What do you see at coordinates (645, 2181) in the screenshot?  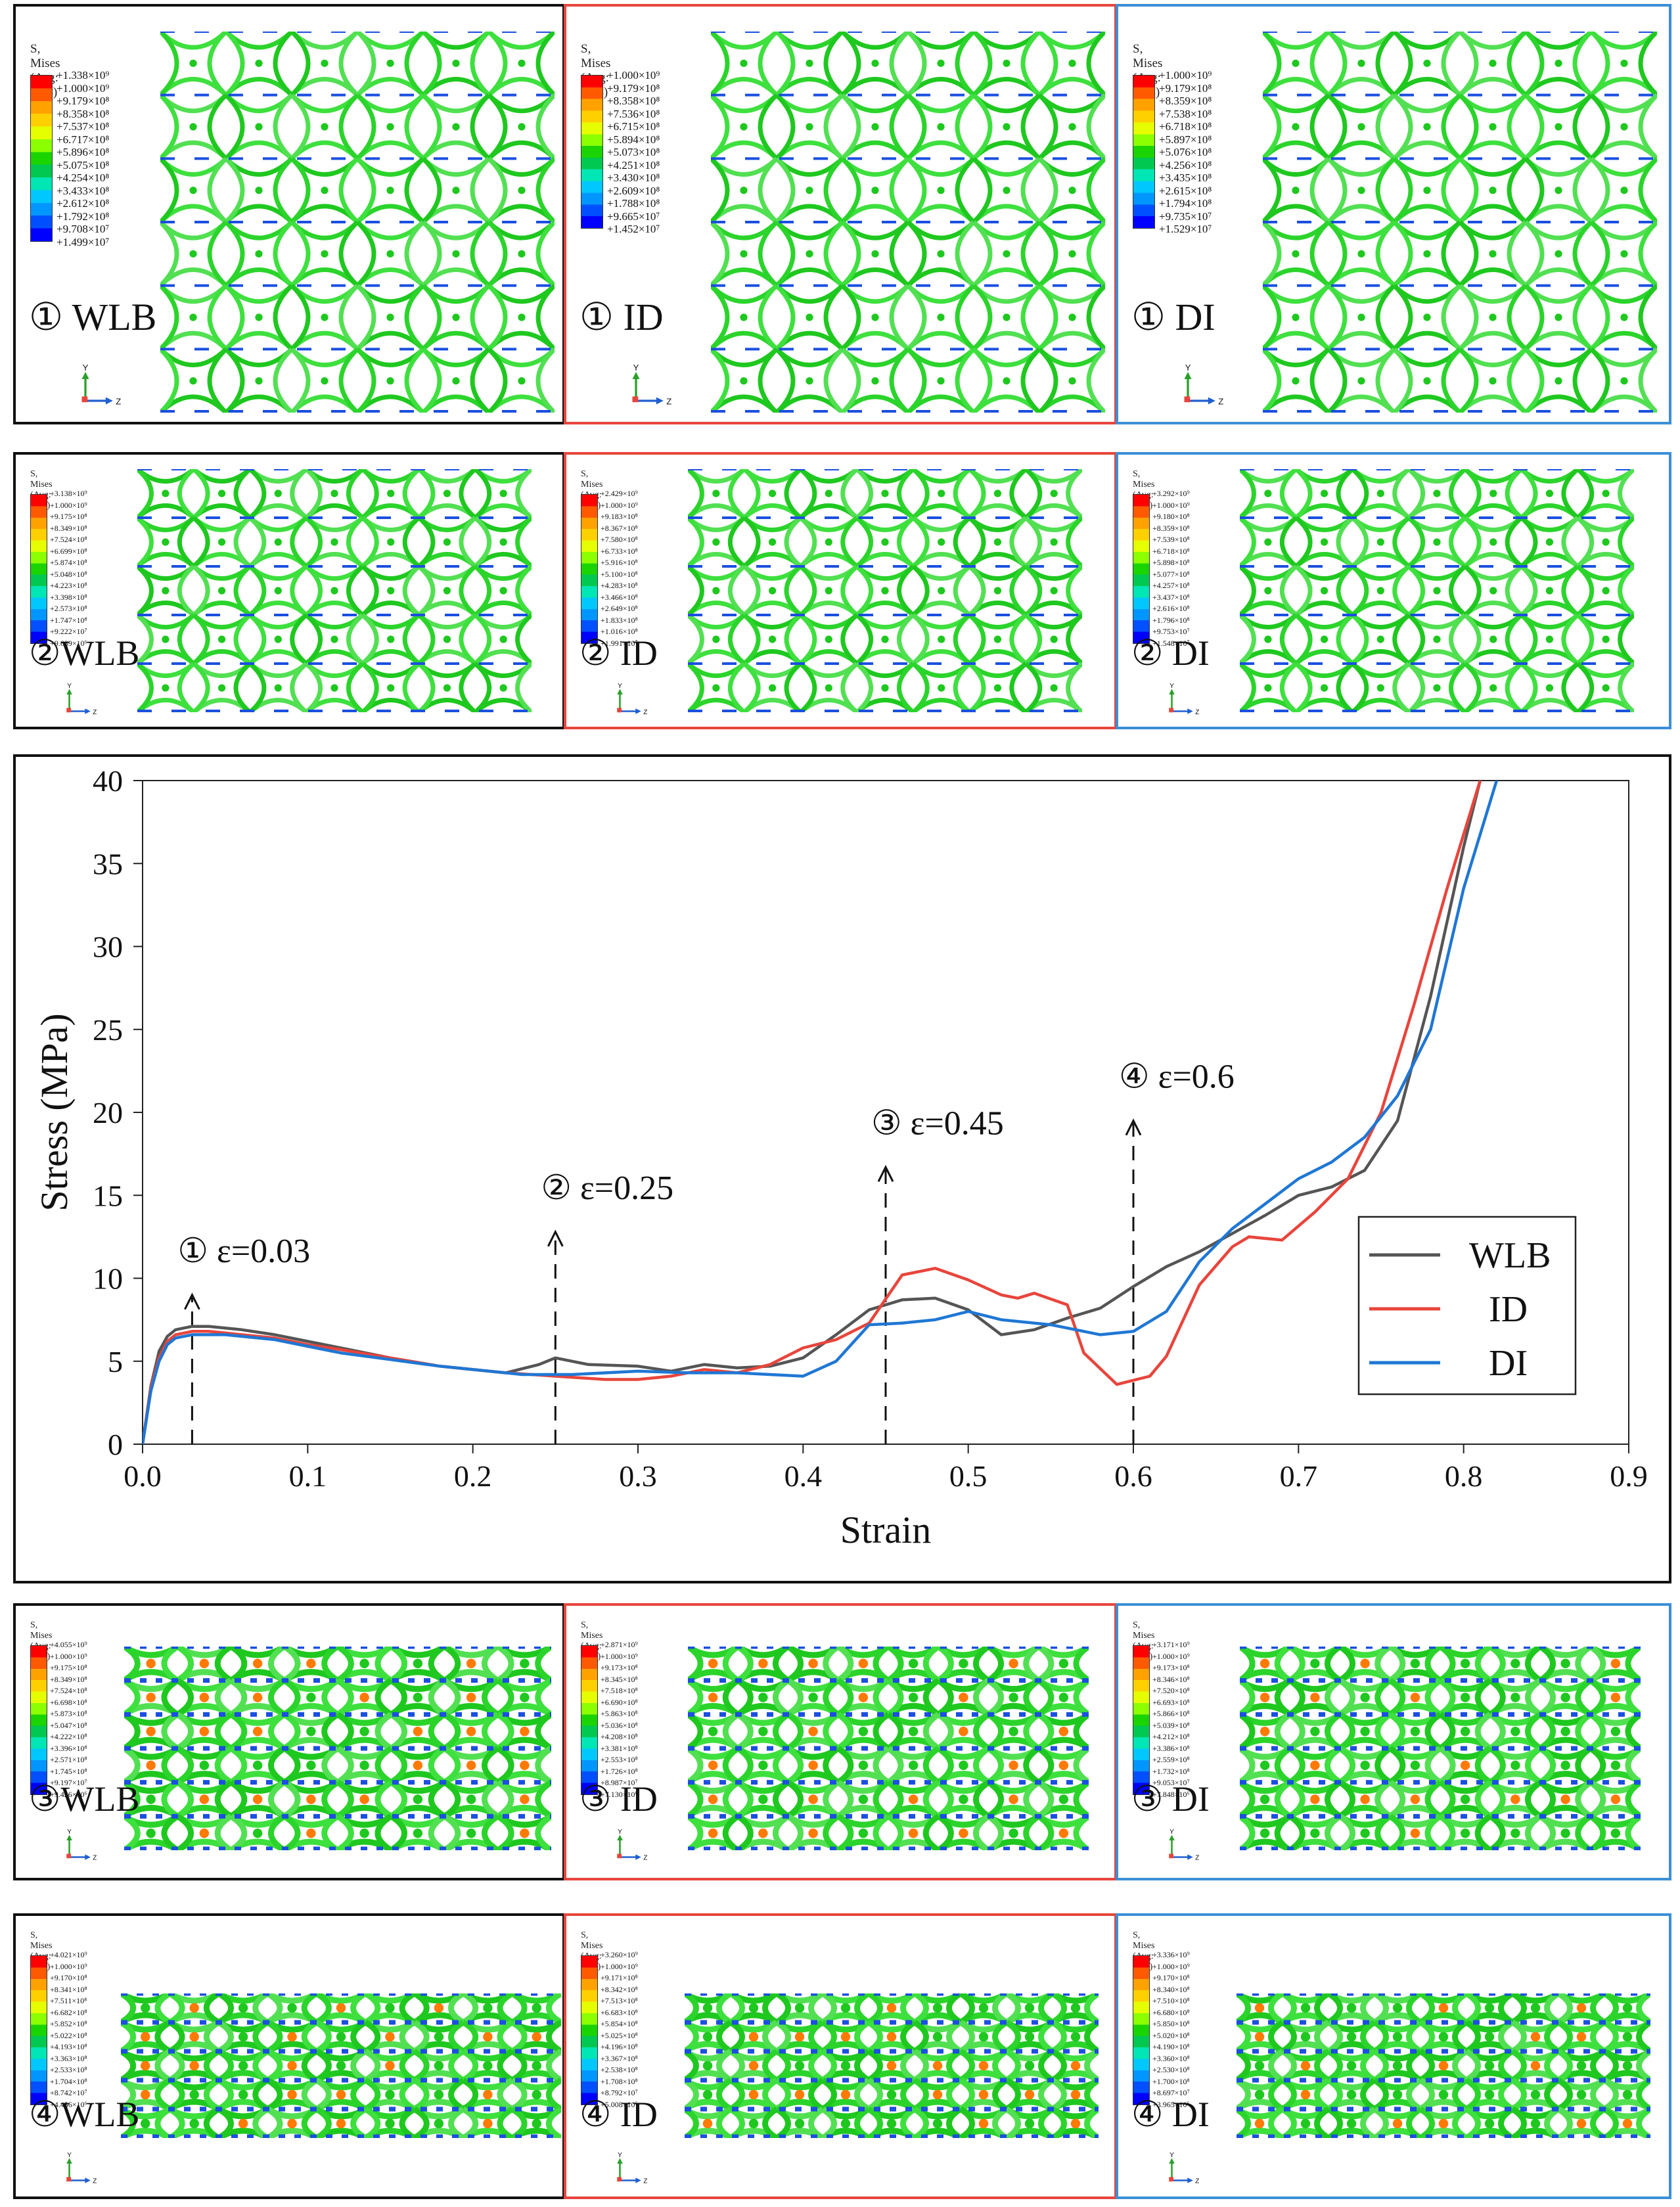 I see `z-axis-letter: Z` at bounding box center [645, 2181].